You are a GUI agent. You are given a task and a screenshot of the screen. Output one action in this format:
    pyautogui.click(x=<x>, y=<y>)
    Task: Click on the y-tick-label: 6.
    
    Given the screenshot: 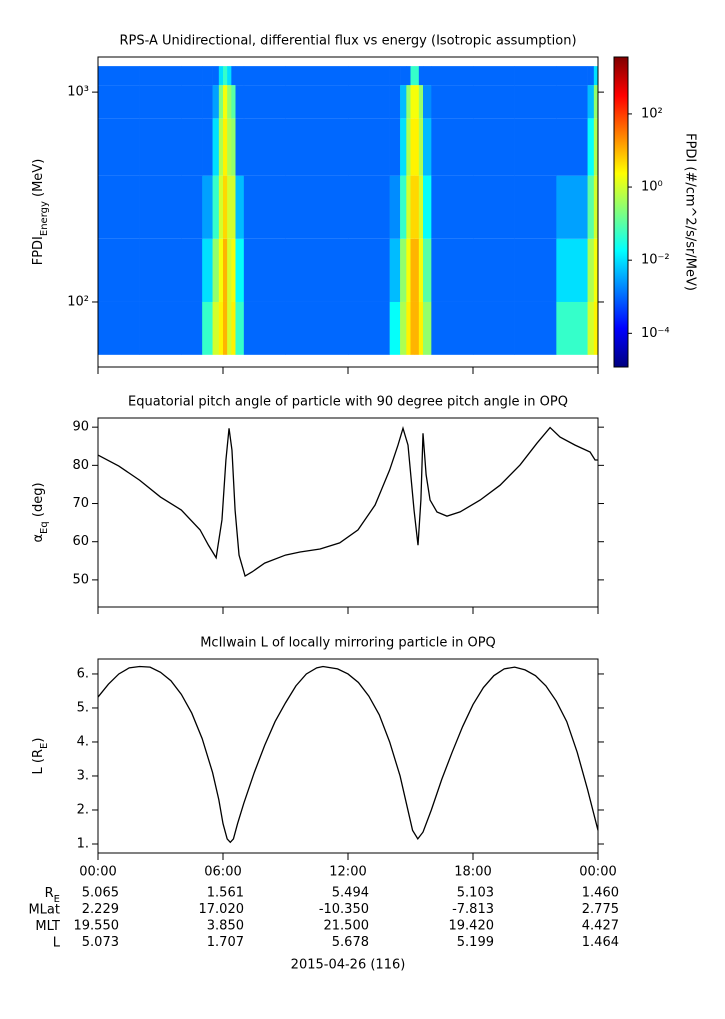 What is the action you would take?
    pyautogui.click(x=83, y=673)
    